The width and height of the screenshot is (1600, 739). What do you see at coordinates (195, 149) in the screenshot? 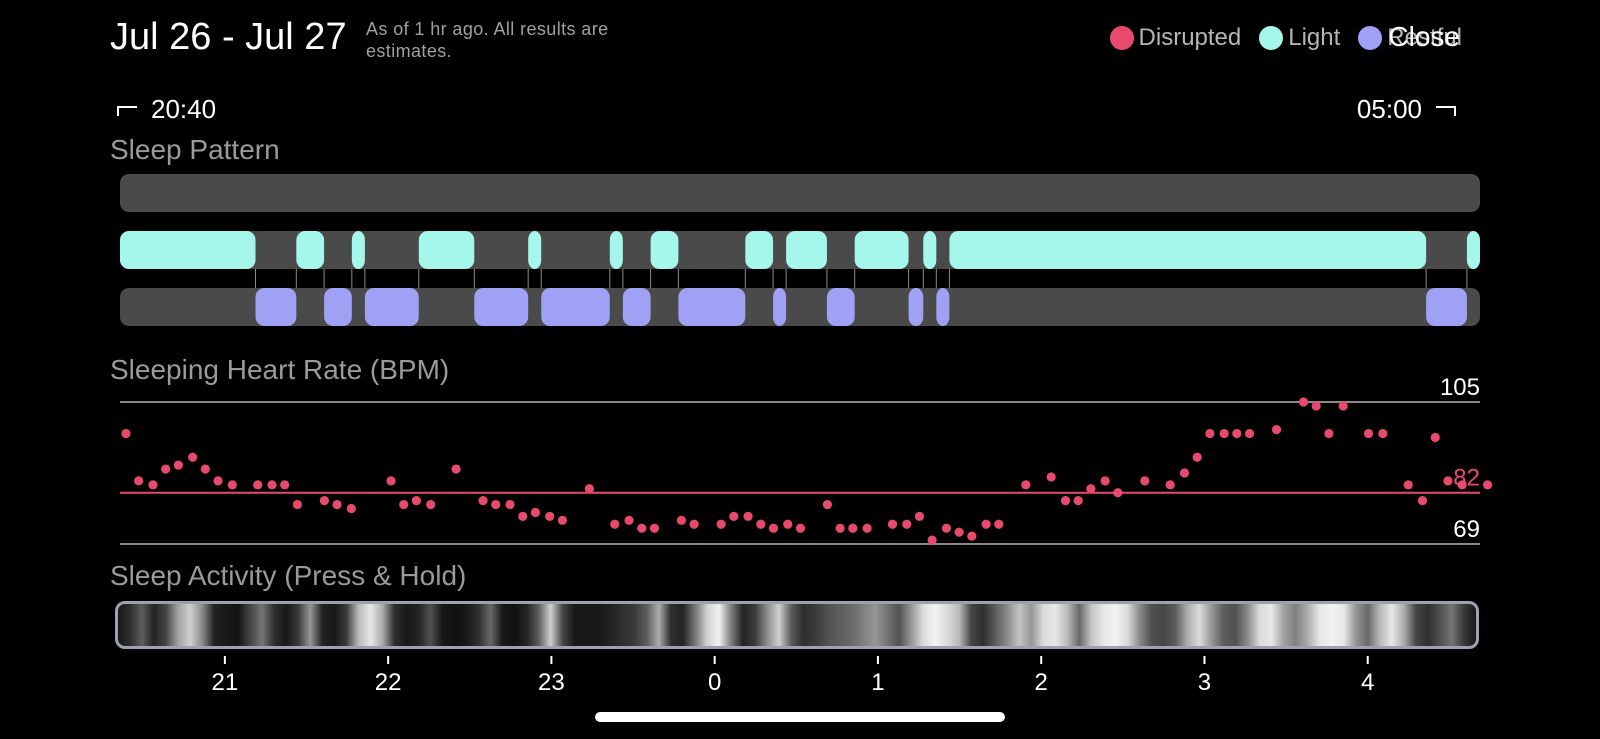
I see `sleep-pattern-title: Sleep Pattern` at bounding box center [195, 149].